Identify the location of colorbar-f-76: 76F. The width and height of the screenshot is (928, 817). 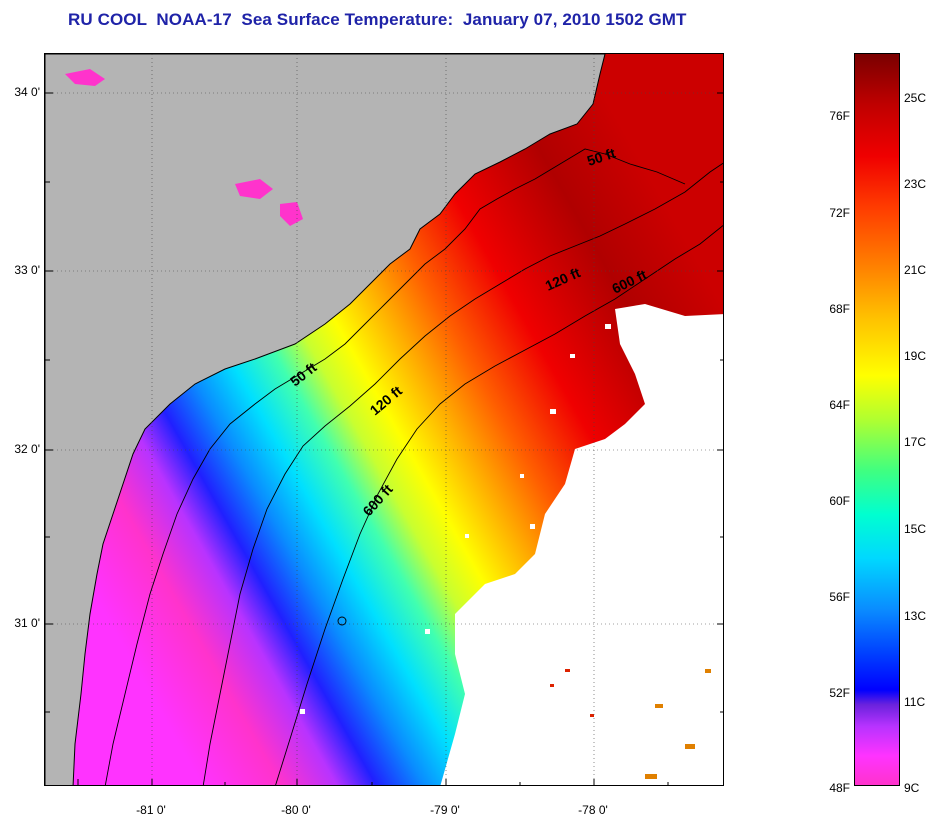
(839, 116).